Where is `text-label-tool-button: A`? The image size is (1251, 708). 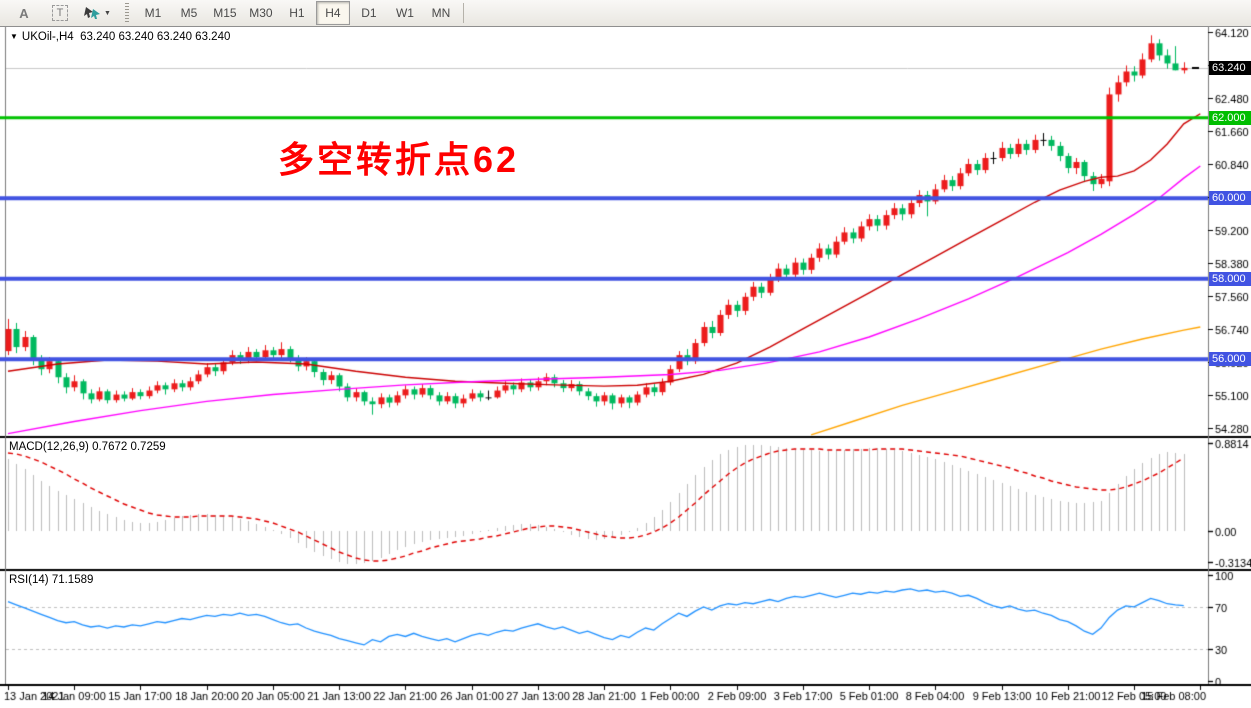 text-label-tool-button: A is located at coordinates (24, 13).